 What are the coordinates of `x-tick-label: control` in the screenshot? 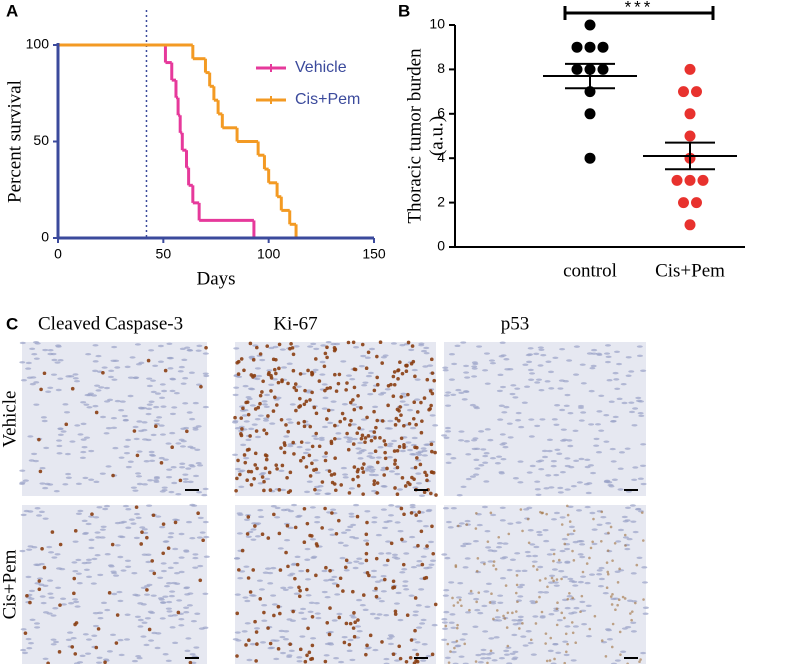 It's located at (590, 270).